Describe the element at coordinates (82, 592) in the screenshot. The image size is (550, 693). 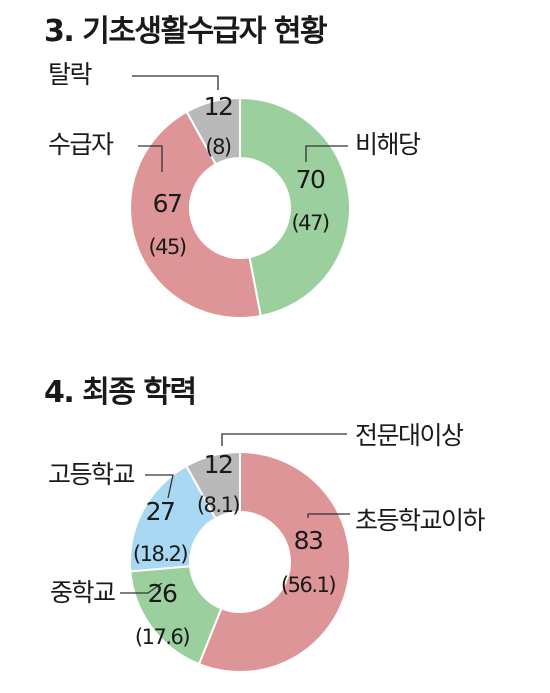
I see `chart2-slice-label: 중학교` at that location.